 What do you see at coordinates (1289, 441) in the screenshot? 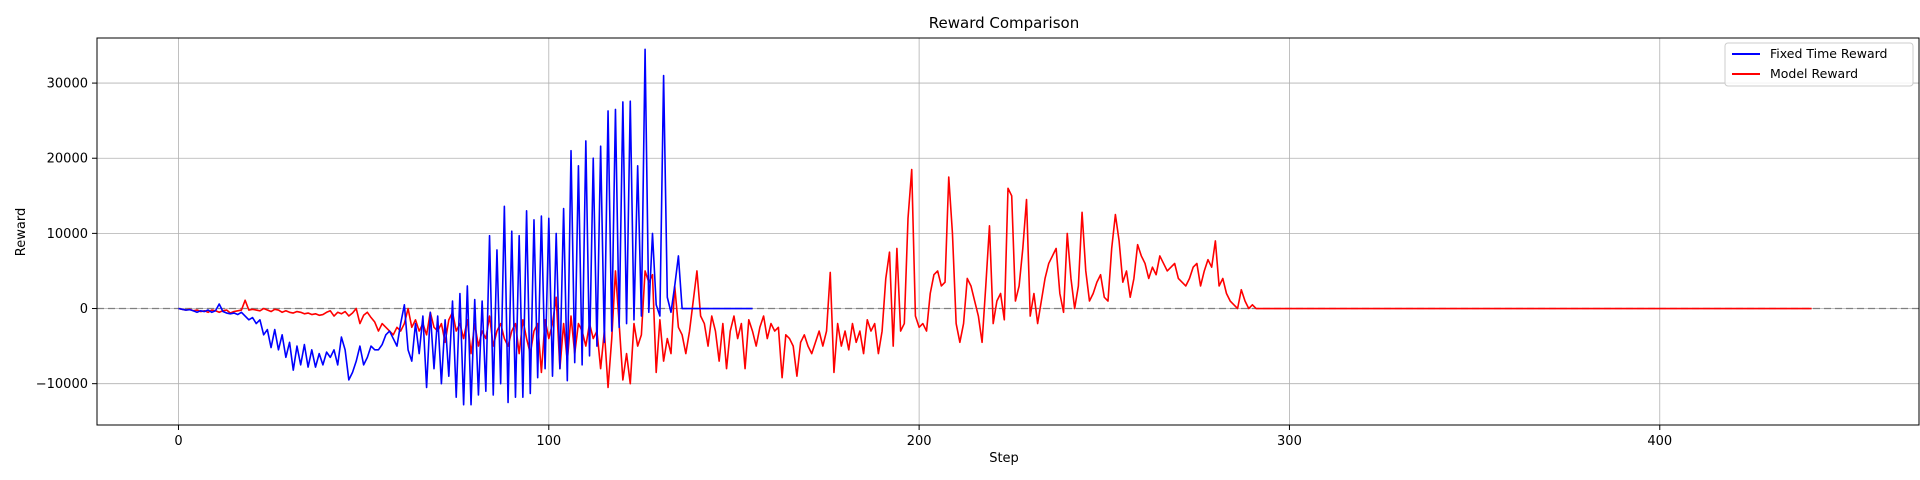
I see `x-tick-label: 300` at bounding box center [1289, 441].